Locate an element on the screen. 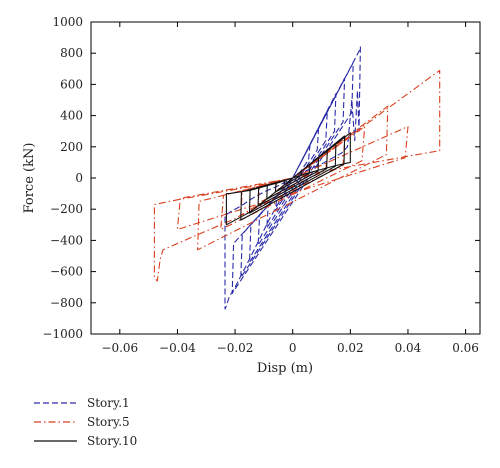 The width and height of the screenshot is (500, 468). y-tick-label: 800 is located at coordinates (71, 53).